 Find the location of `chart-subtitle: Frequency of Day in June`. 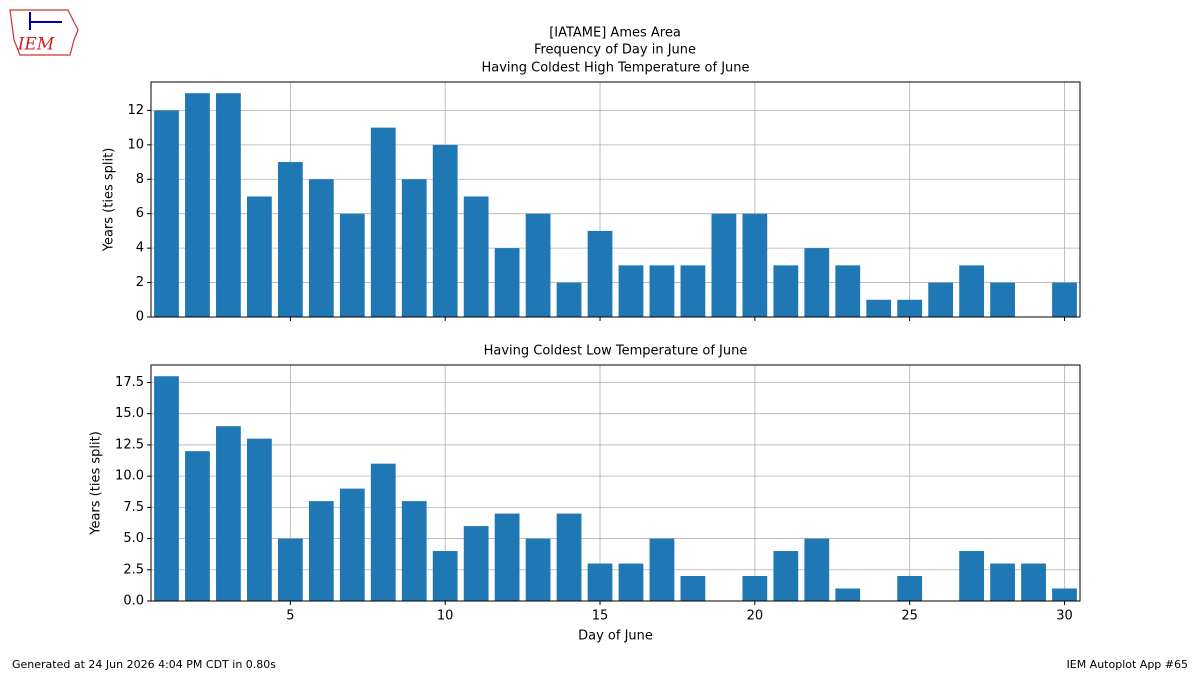

chart-subtitle: Frequency of Day in June is located at coordinates (615, 50).